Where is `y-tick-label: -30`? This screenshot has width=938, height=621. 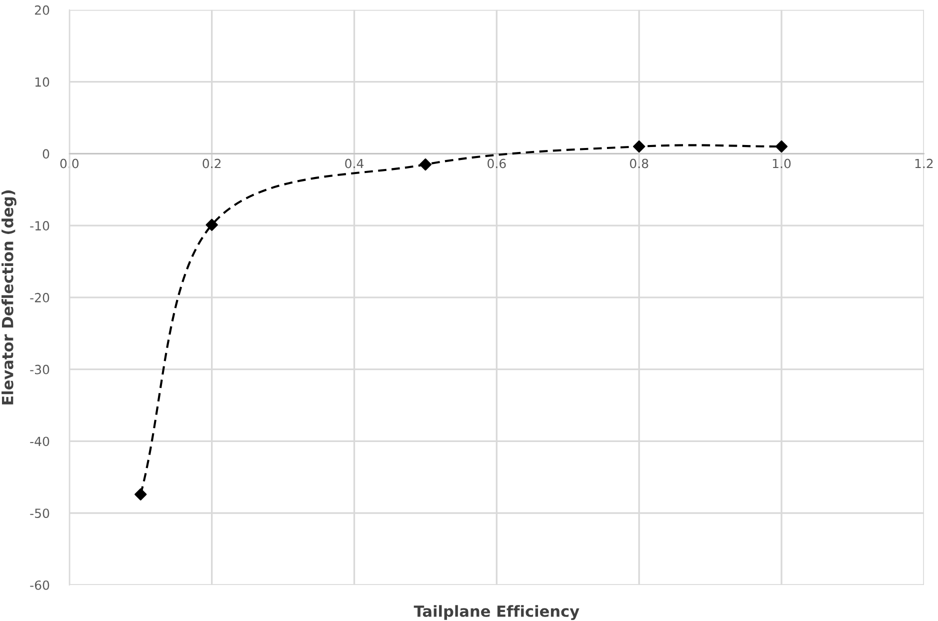
y-tick-label: -30 is located at coordinates (40, 369).